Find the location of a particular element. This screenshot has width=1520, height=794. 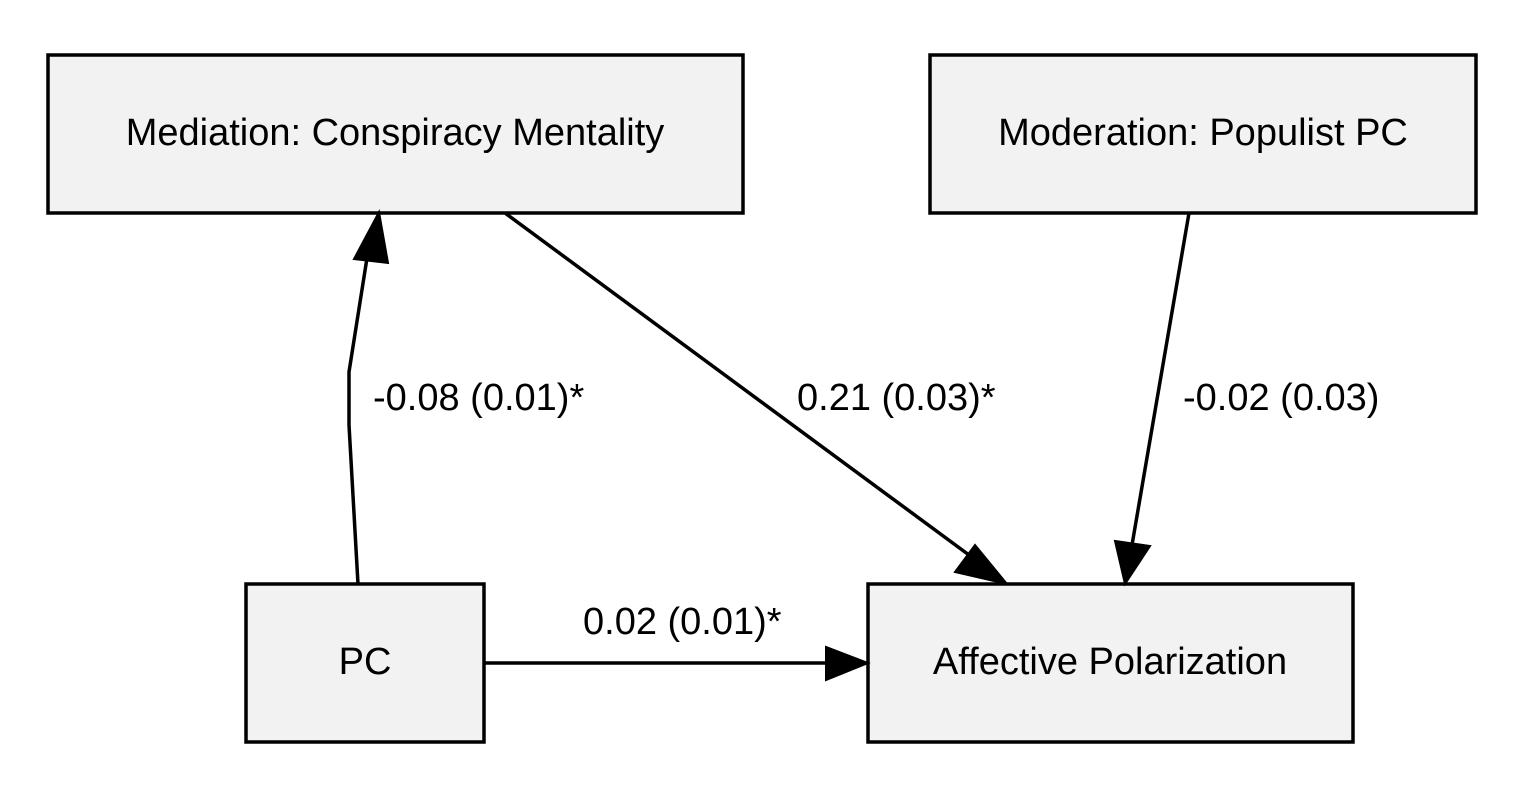

node-moderation-label: Moderation: Populist PC is located at coordinates (1203, 133).